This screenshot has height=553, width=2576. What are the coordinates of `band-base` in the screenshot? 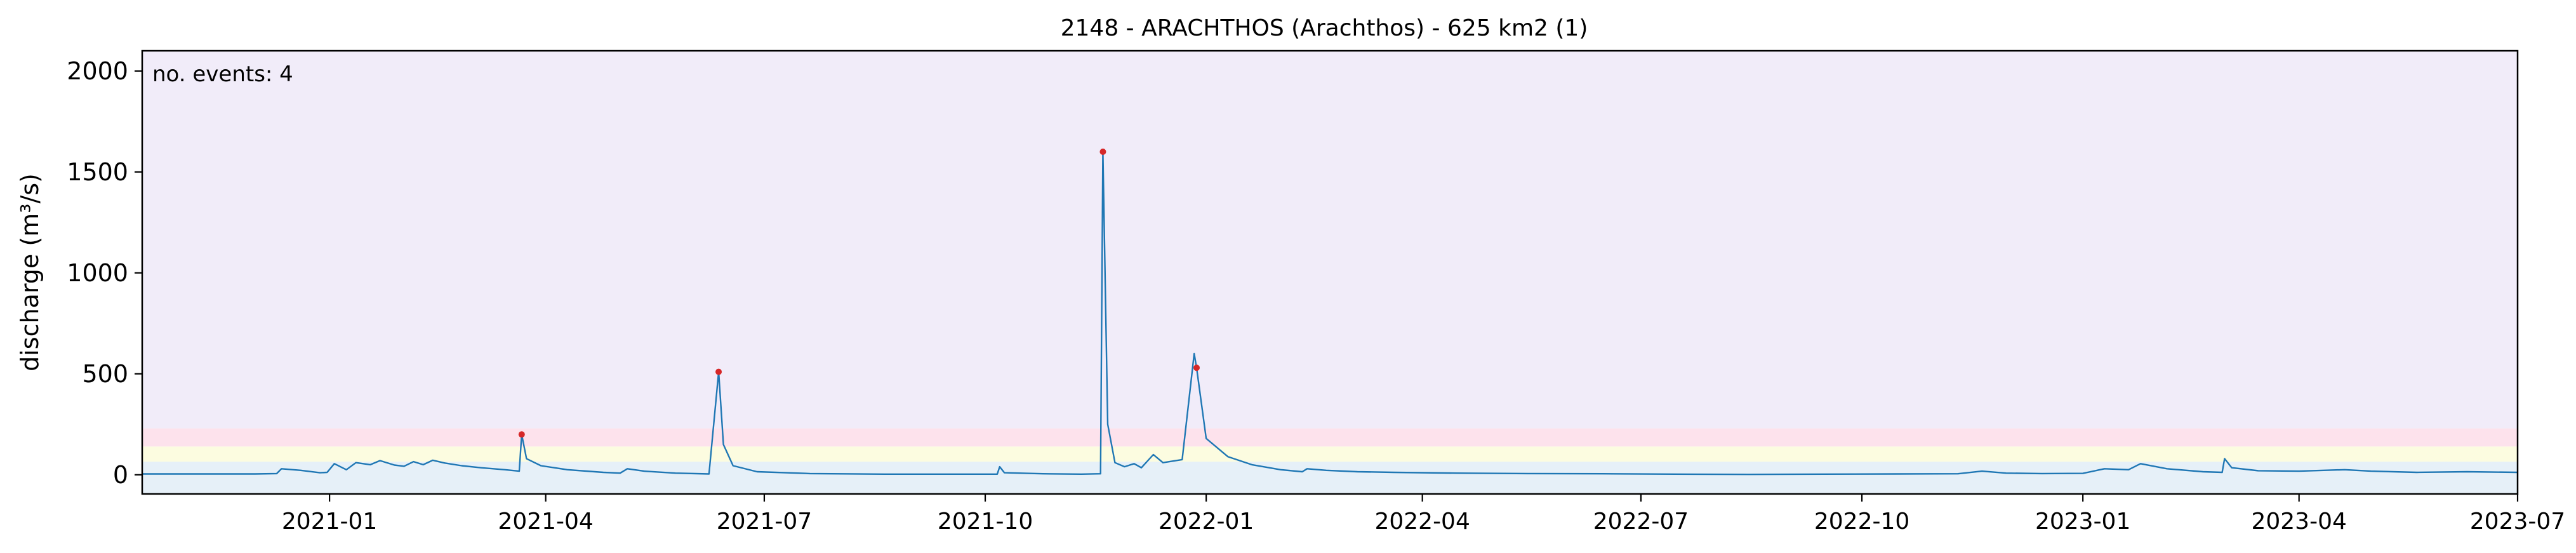 It's located at (1330, 478).